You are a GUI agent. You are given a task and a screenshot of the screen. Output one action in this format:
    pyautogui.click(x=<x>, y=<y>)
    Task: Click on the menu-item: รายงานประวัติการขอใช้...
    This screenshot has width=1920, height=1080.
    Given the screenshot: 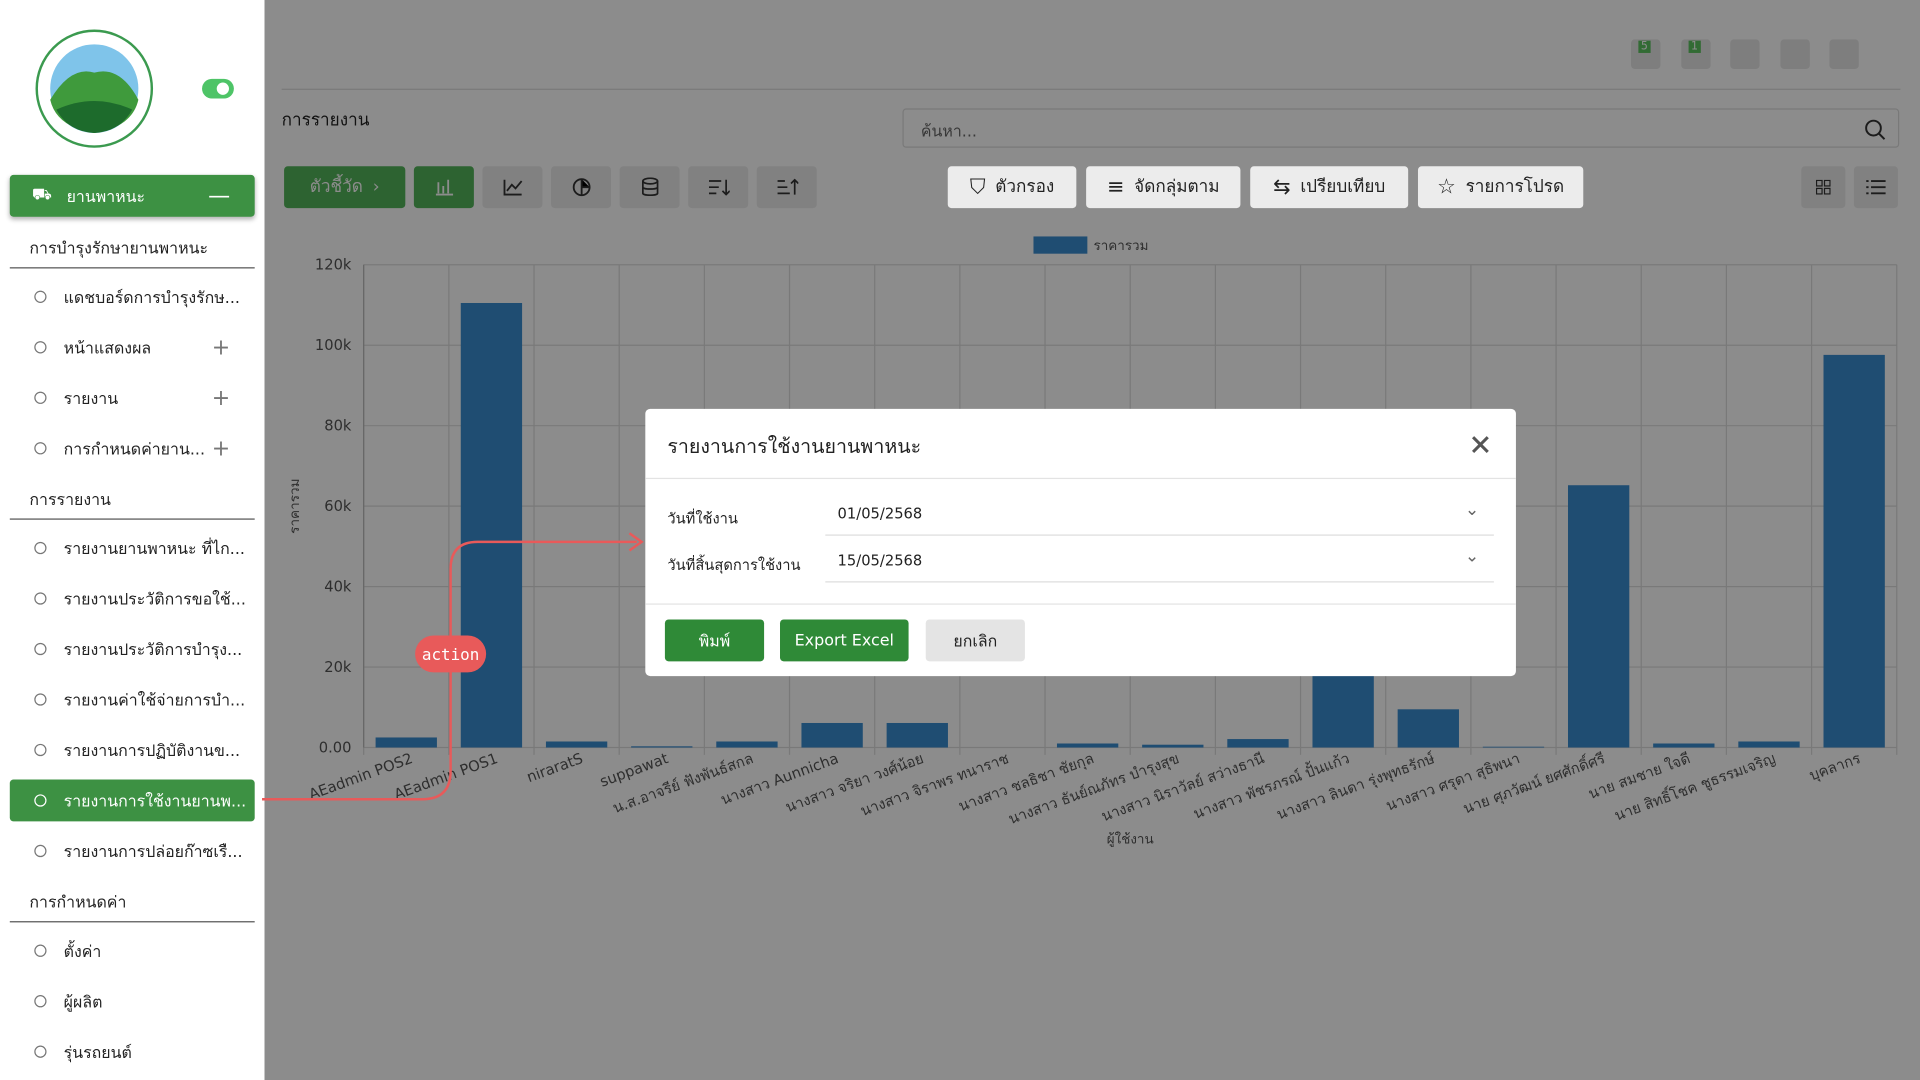 What is the action you would take?
    pyautogui.click(x=132, y=599)
    